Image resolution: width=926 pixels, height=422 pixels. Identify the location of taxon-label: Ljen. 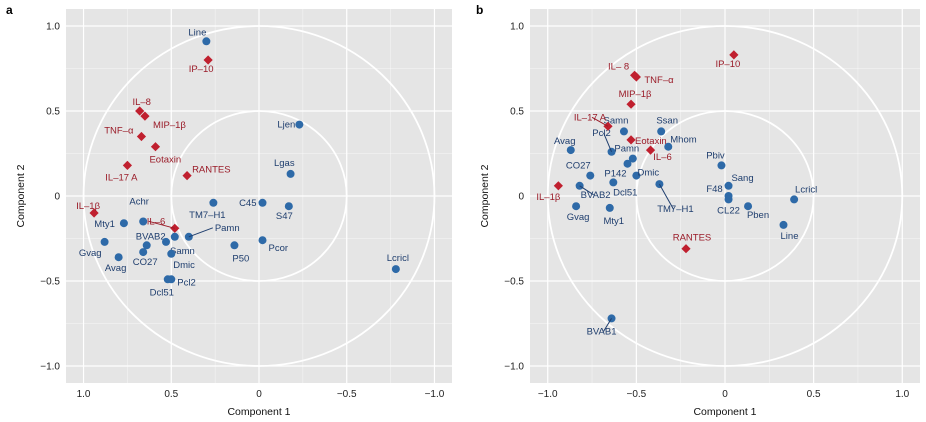
(286, 125).